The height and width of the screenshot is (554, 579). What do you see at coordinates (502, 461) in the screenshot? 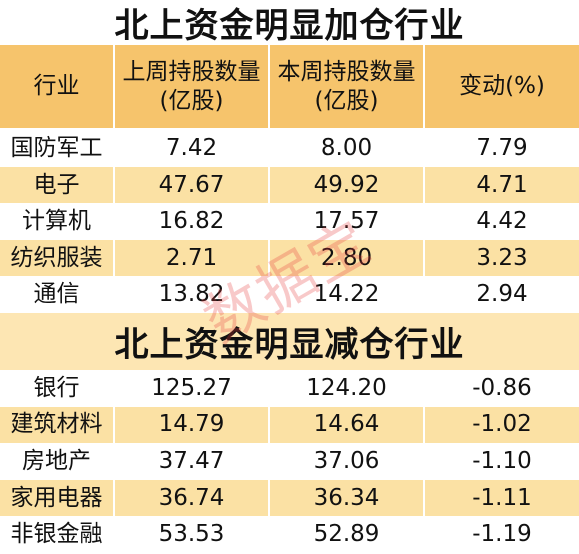
I see `value-cell: -1.10` at bounding box center [502, 461].